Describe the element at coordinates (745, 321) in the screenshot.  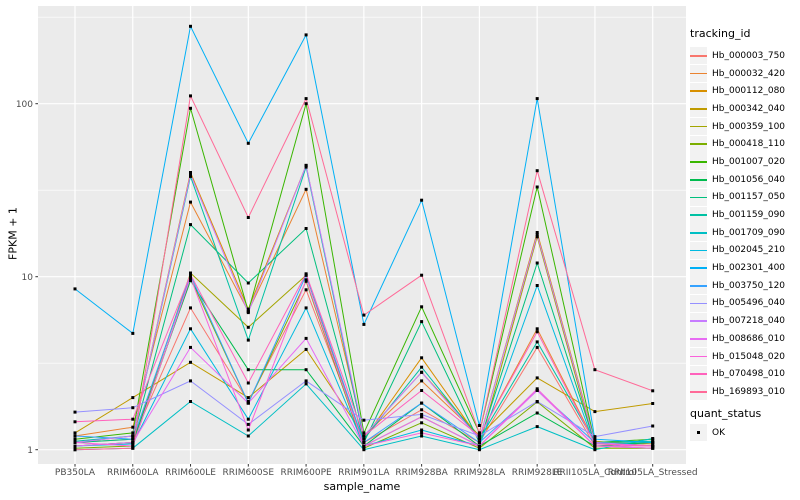
I see `legend-entry-Hb_007218_040: Hb_007218_040` at that location.